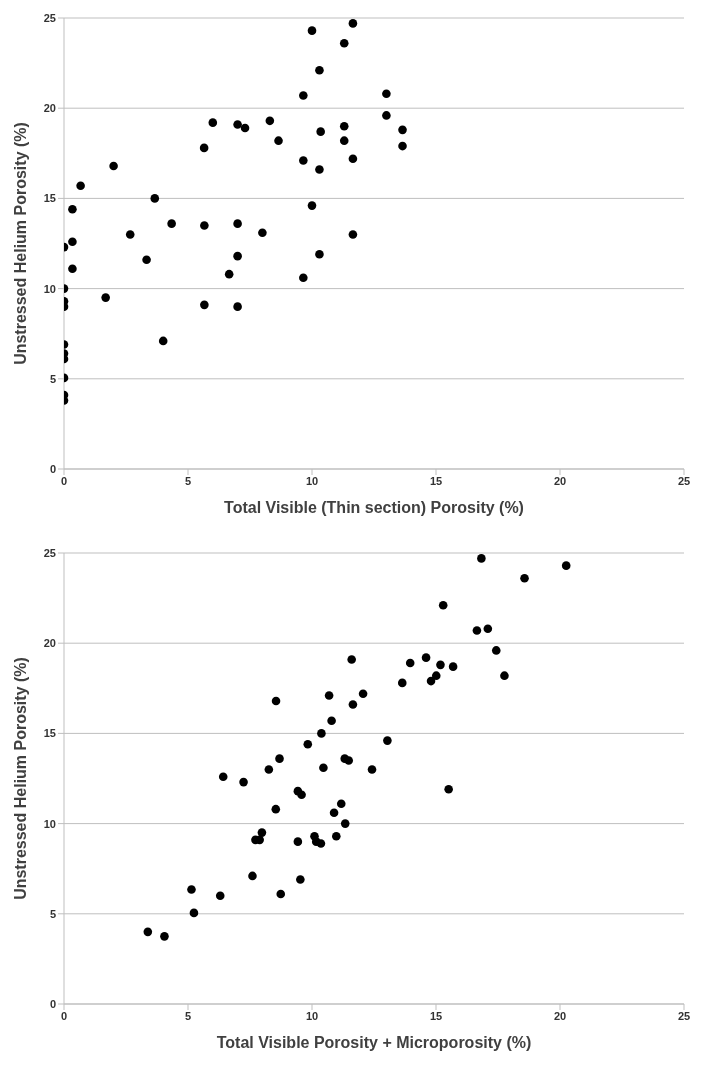  Describe the element at coordinates (374, 507) in the screenshot. I see `x-axis-title: Total Visible (Thin section) Porosity (%)` at that location.